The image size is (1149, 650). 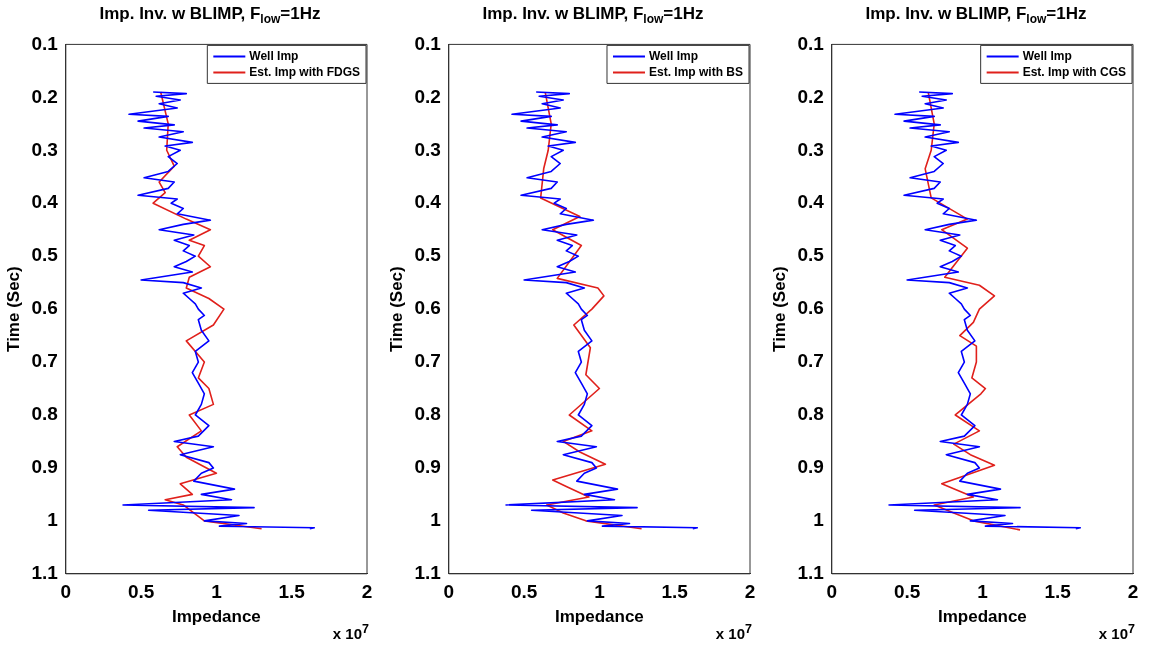 What do you see at coordinates (304, 71) in the screenshot?
I see `legend-label: Est. Imp with FDGS` at bounding box center [304, 71].